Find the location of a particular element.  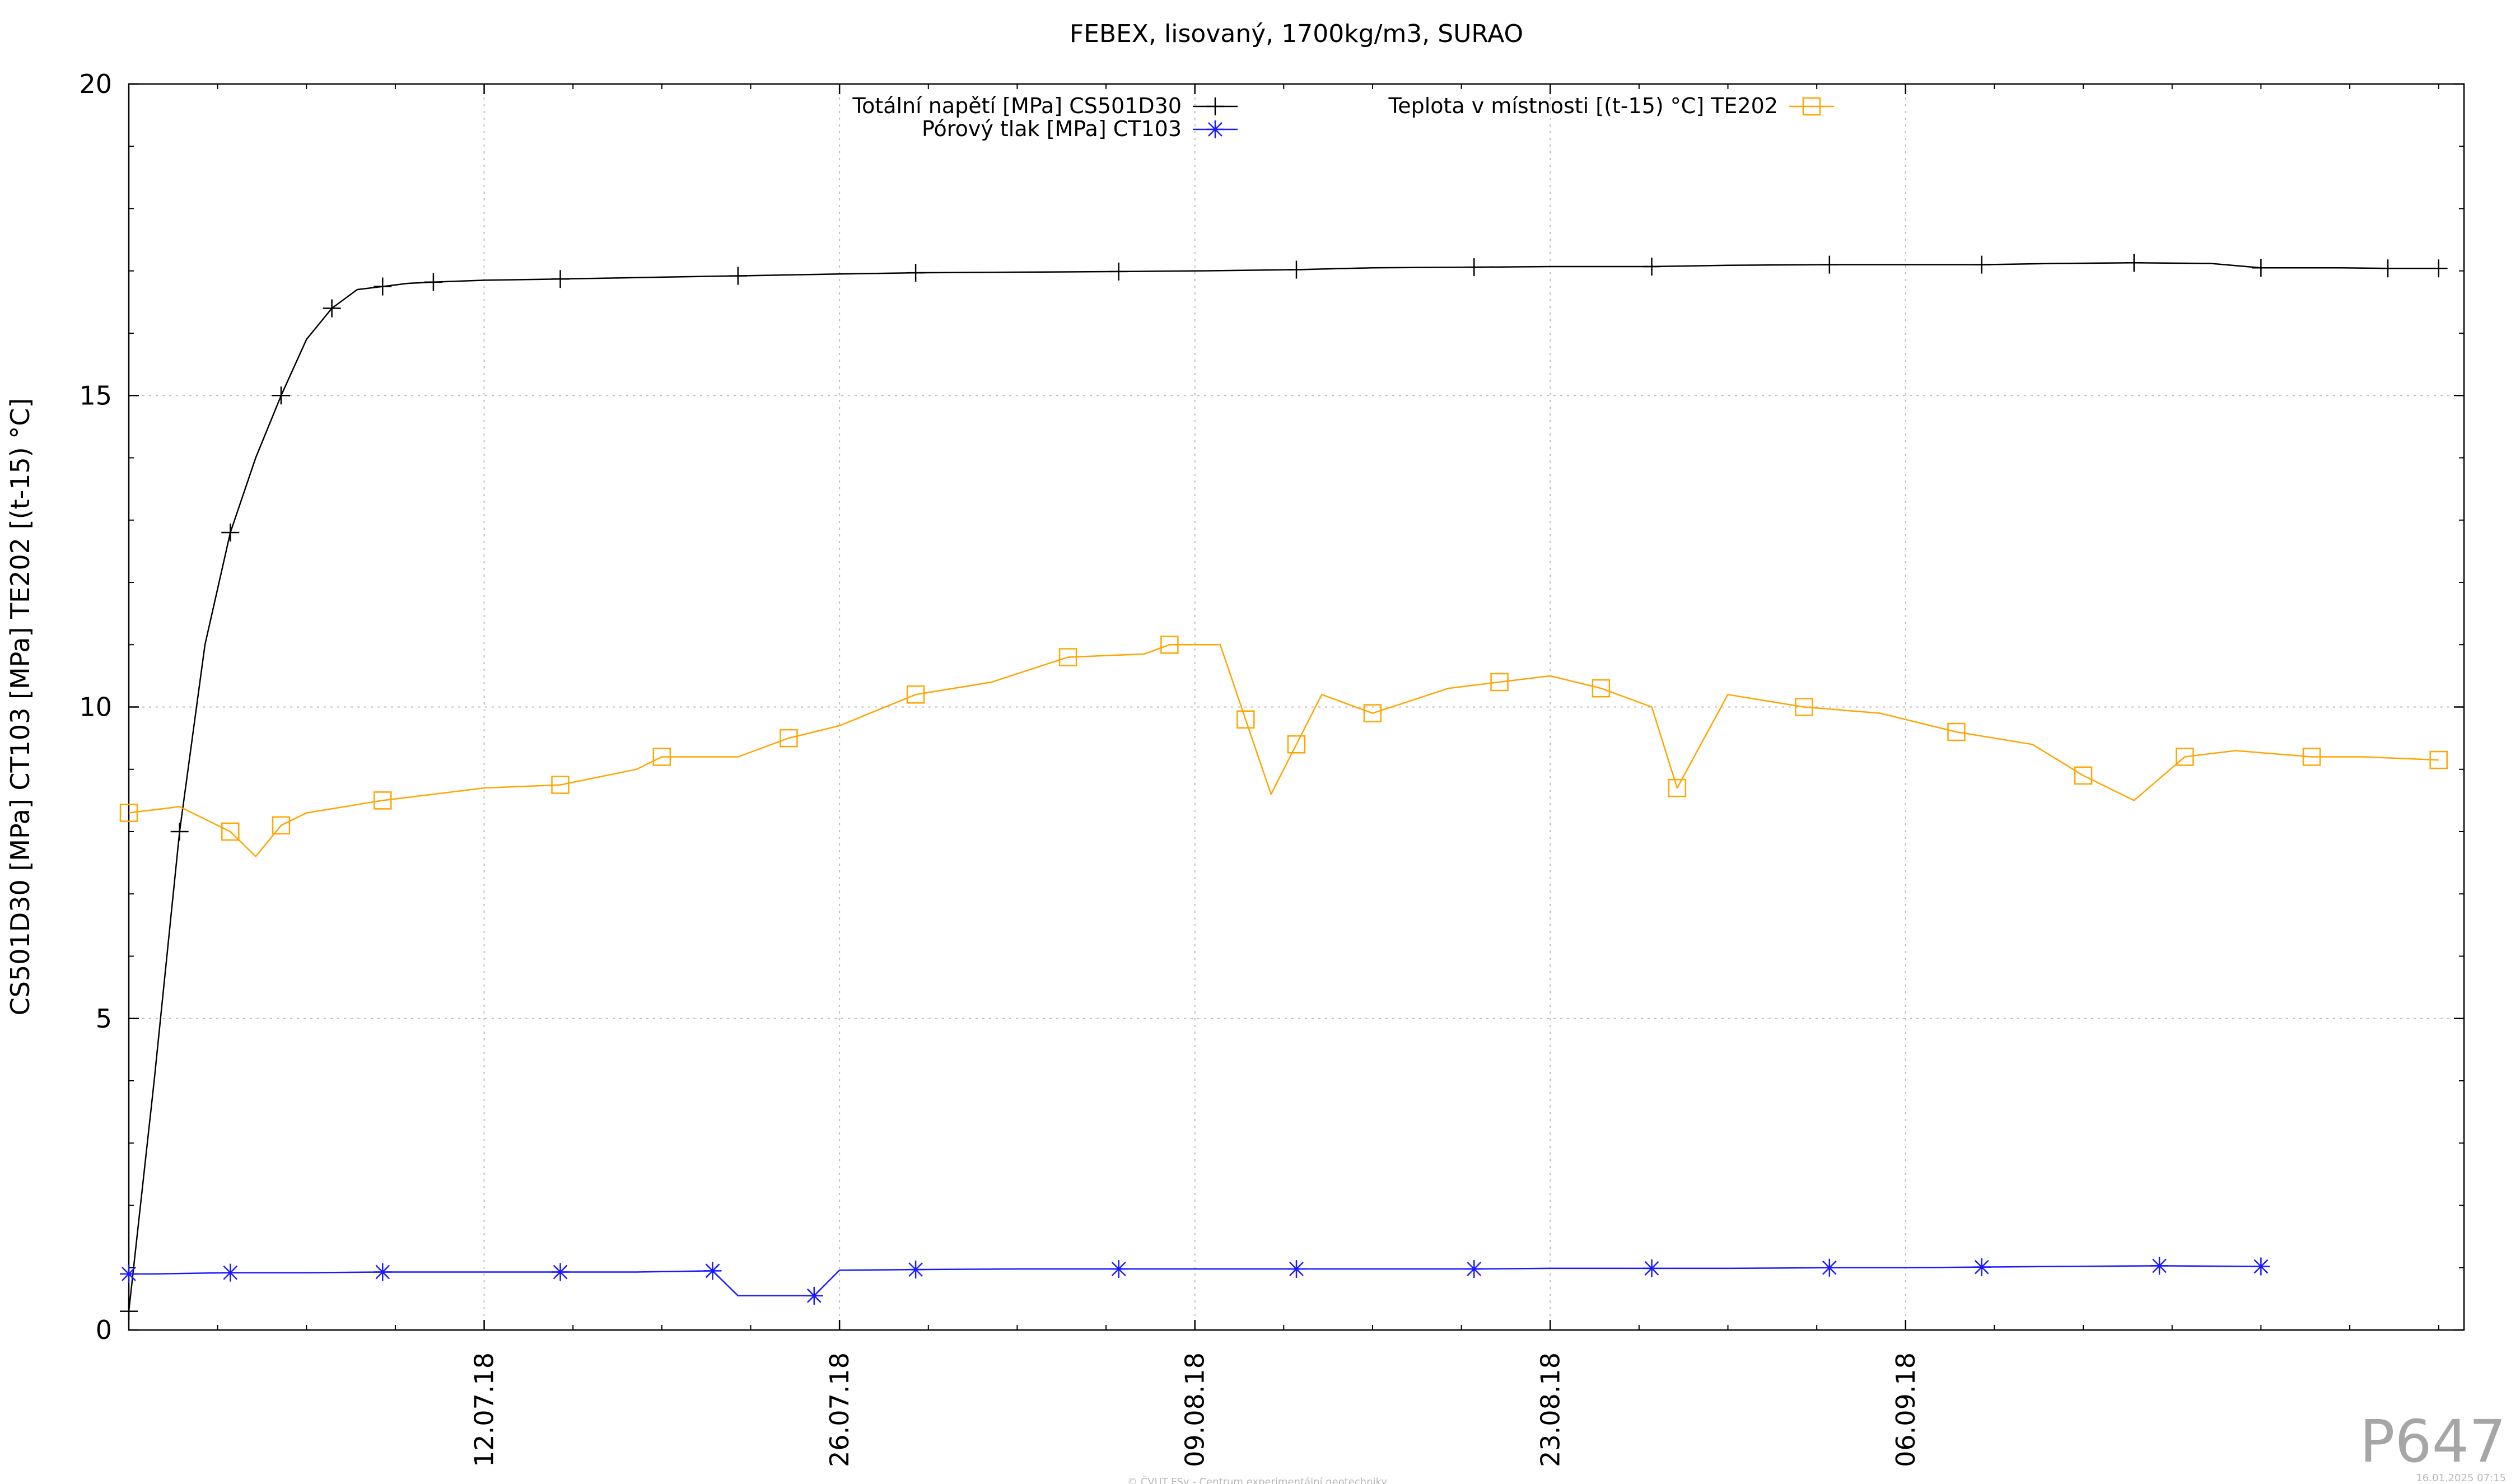

x-tick-label: 06.09.18 is located at coordinates (1906, 1410).